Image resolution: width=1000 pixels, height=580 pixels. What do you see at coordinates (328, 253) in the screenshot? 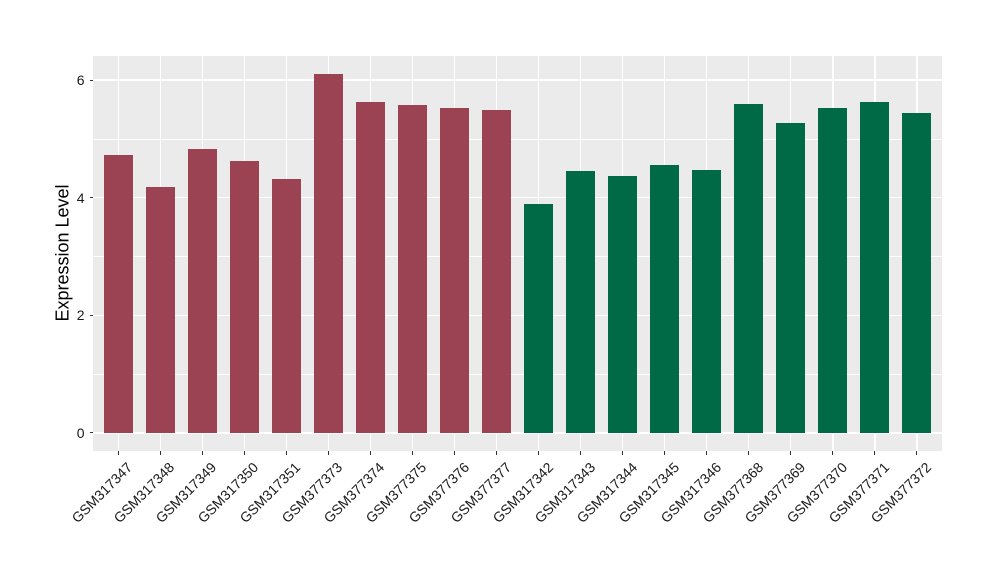
I see `bar-GSM377373` at bounding box center [328, 253].